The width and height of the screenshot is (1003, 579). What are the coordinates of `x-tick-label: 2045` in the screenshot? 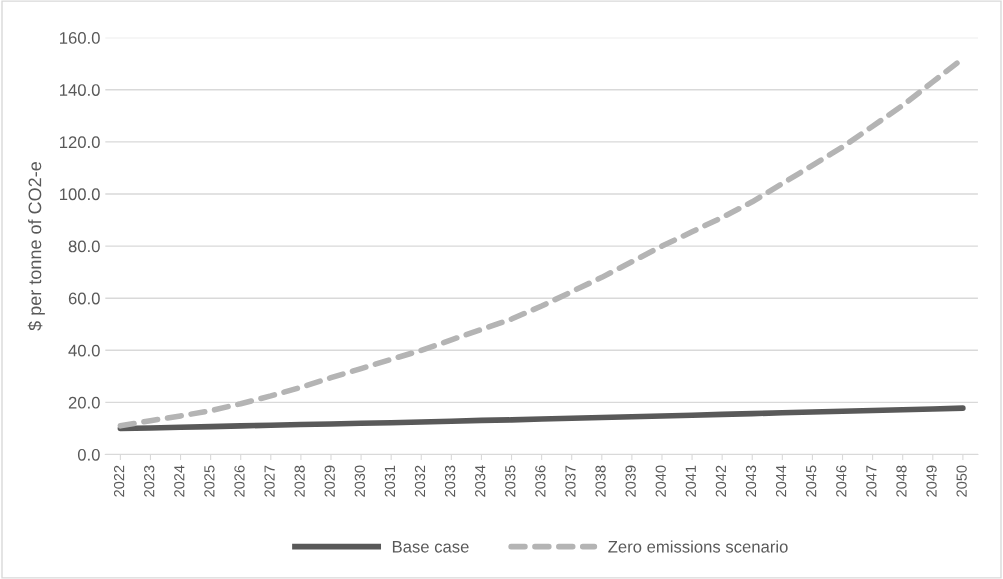 It's located at (811, 481).